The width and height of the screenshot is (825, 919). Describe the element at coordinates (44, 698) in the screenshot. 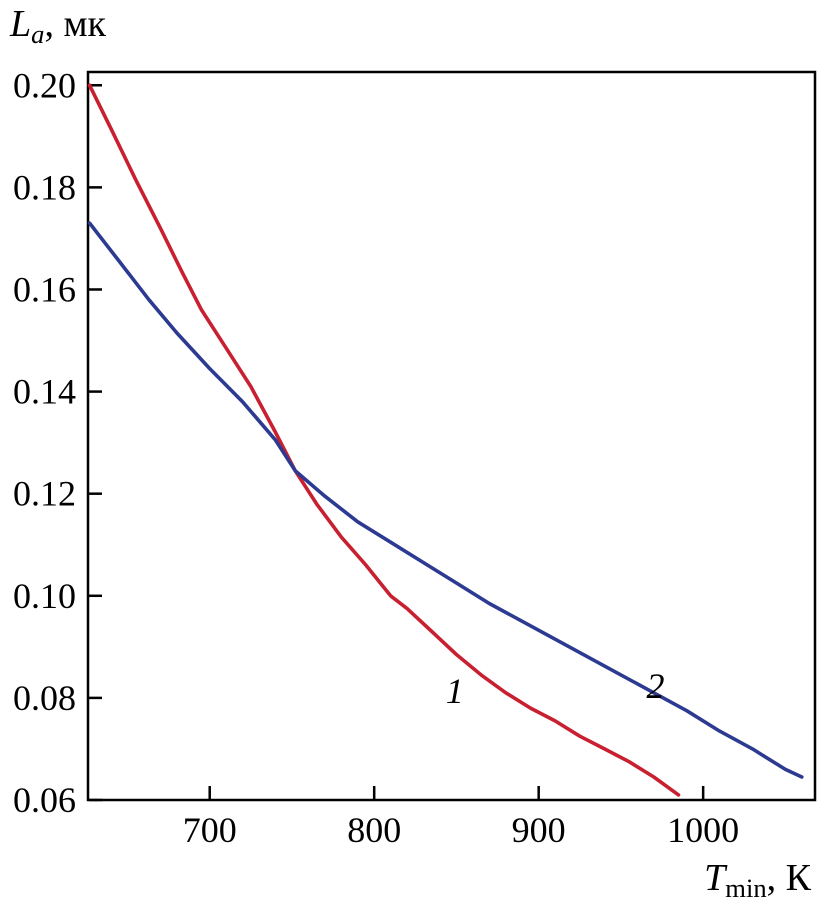

I see `y-tick-label: 0.08` at that location.